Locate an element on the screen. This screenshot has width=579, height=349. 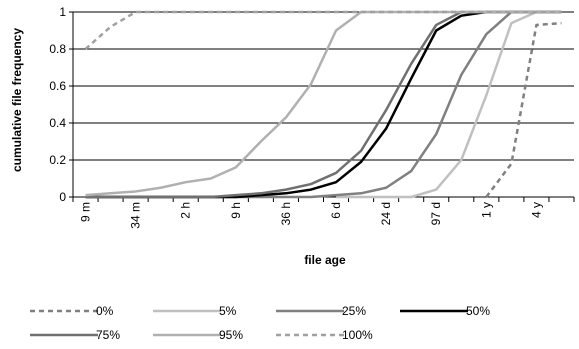
series-line-0pct is located at coordinates (523, 109).